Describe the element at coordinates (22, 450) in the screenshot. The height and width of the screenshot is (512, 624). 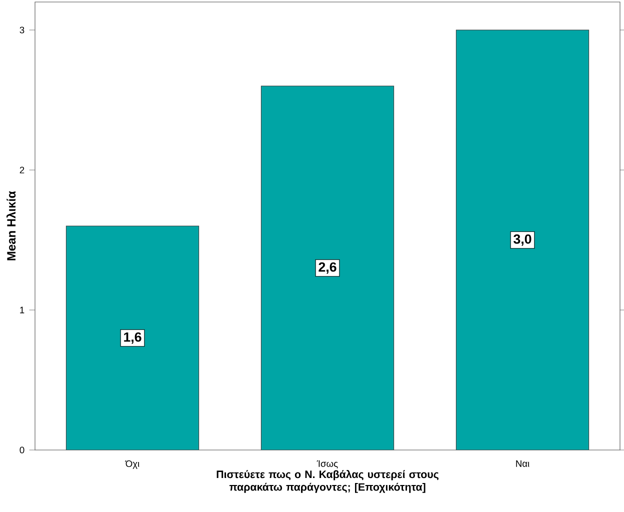
I see `y-tick-label: 0` at that location.